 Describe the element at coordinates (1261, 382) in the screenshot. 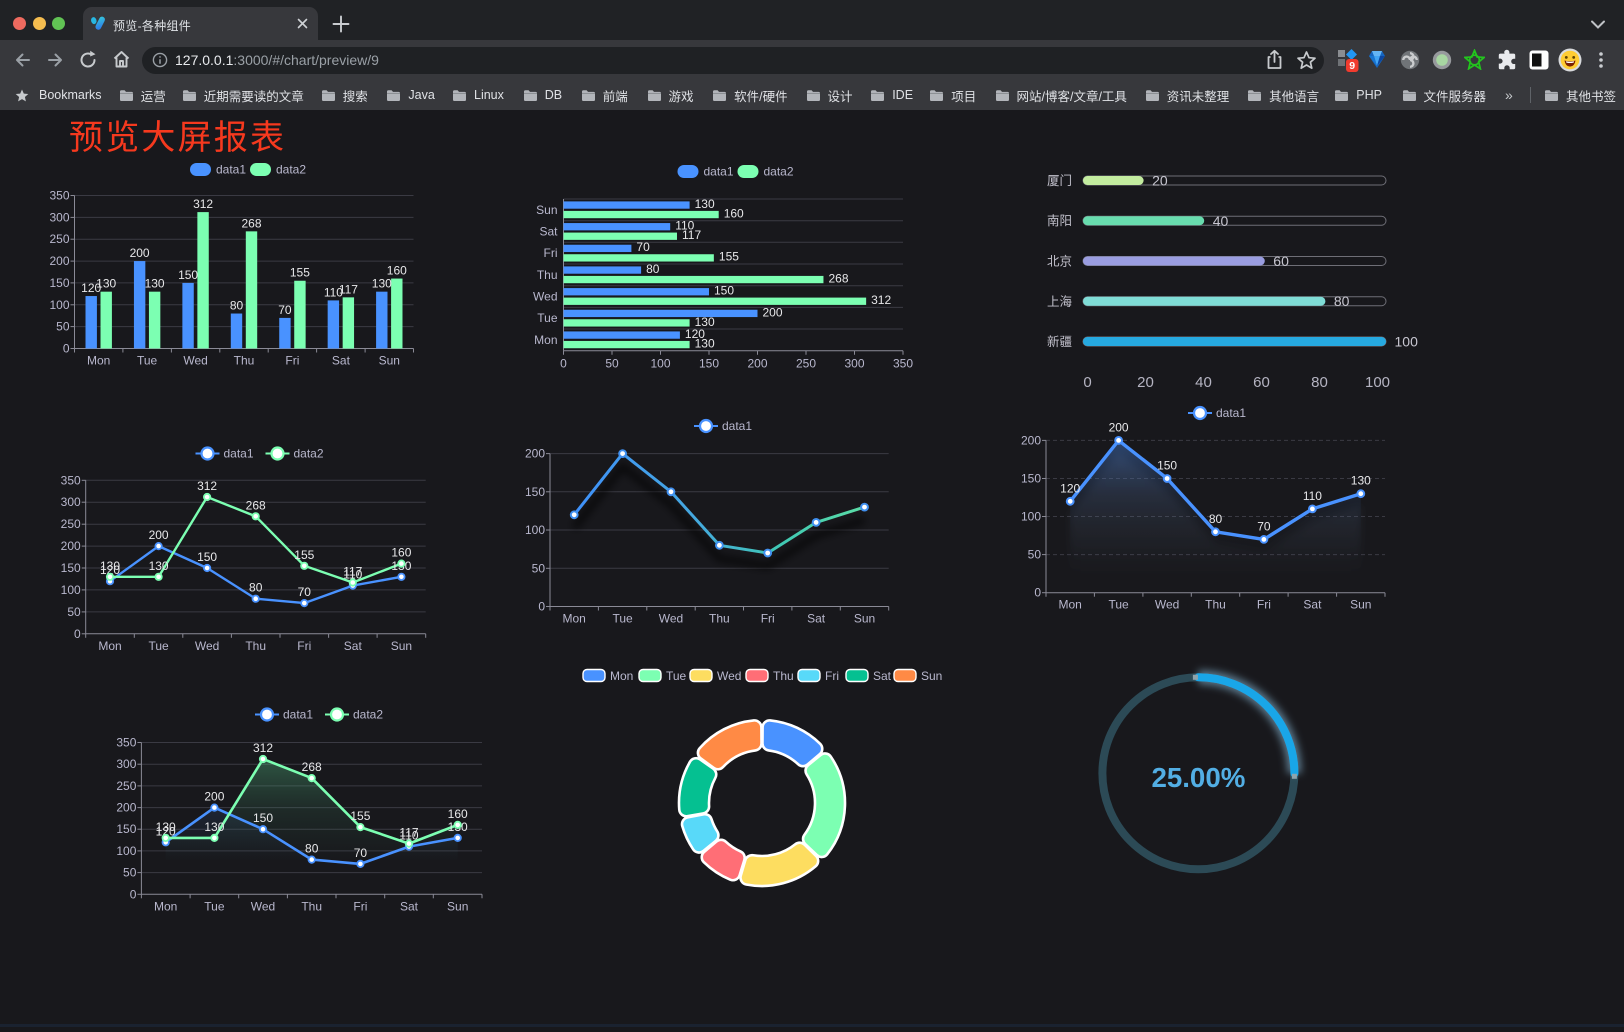

I see `svg-text: 60` at that location.